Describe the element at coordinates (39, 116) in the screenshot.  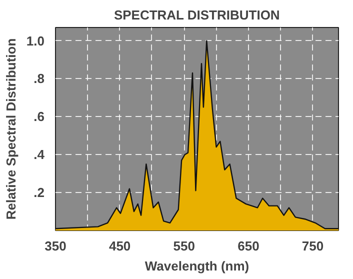
I see `y-tick-label: .6` at that location.